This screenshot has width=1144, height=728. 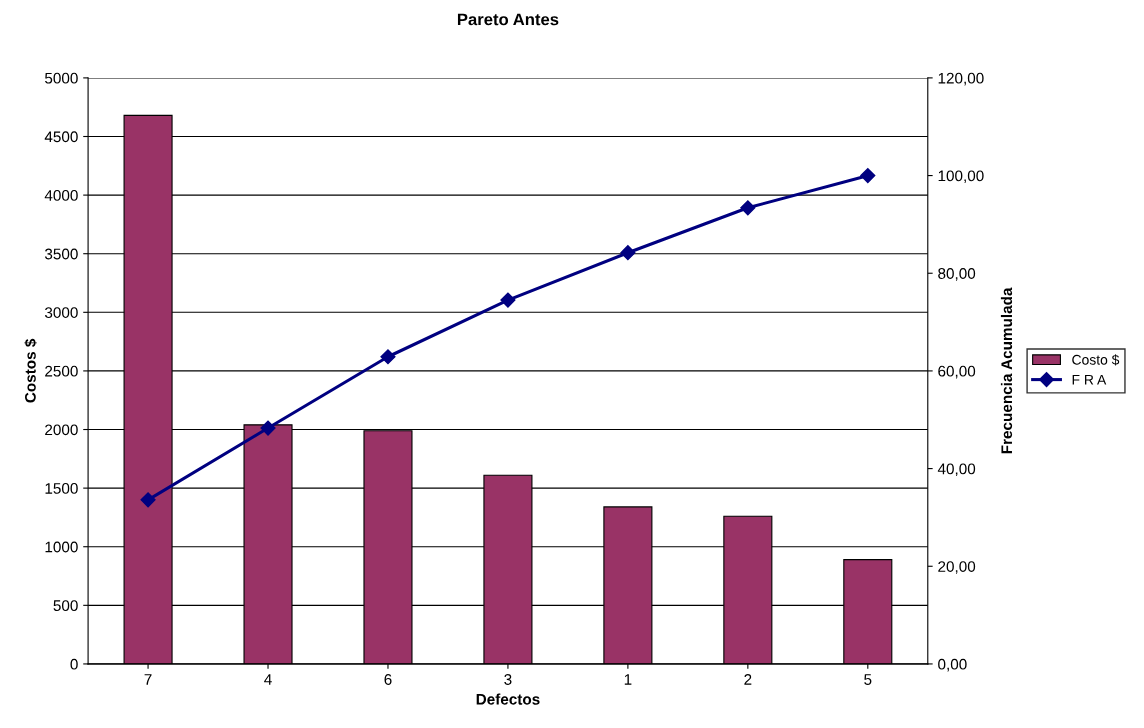 What do you see at coordinates (388, 679) in the screenshot?
I see `x-tick-label: 6` at bounding box center [388, 679].